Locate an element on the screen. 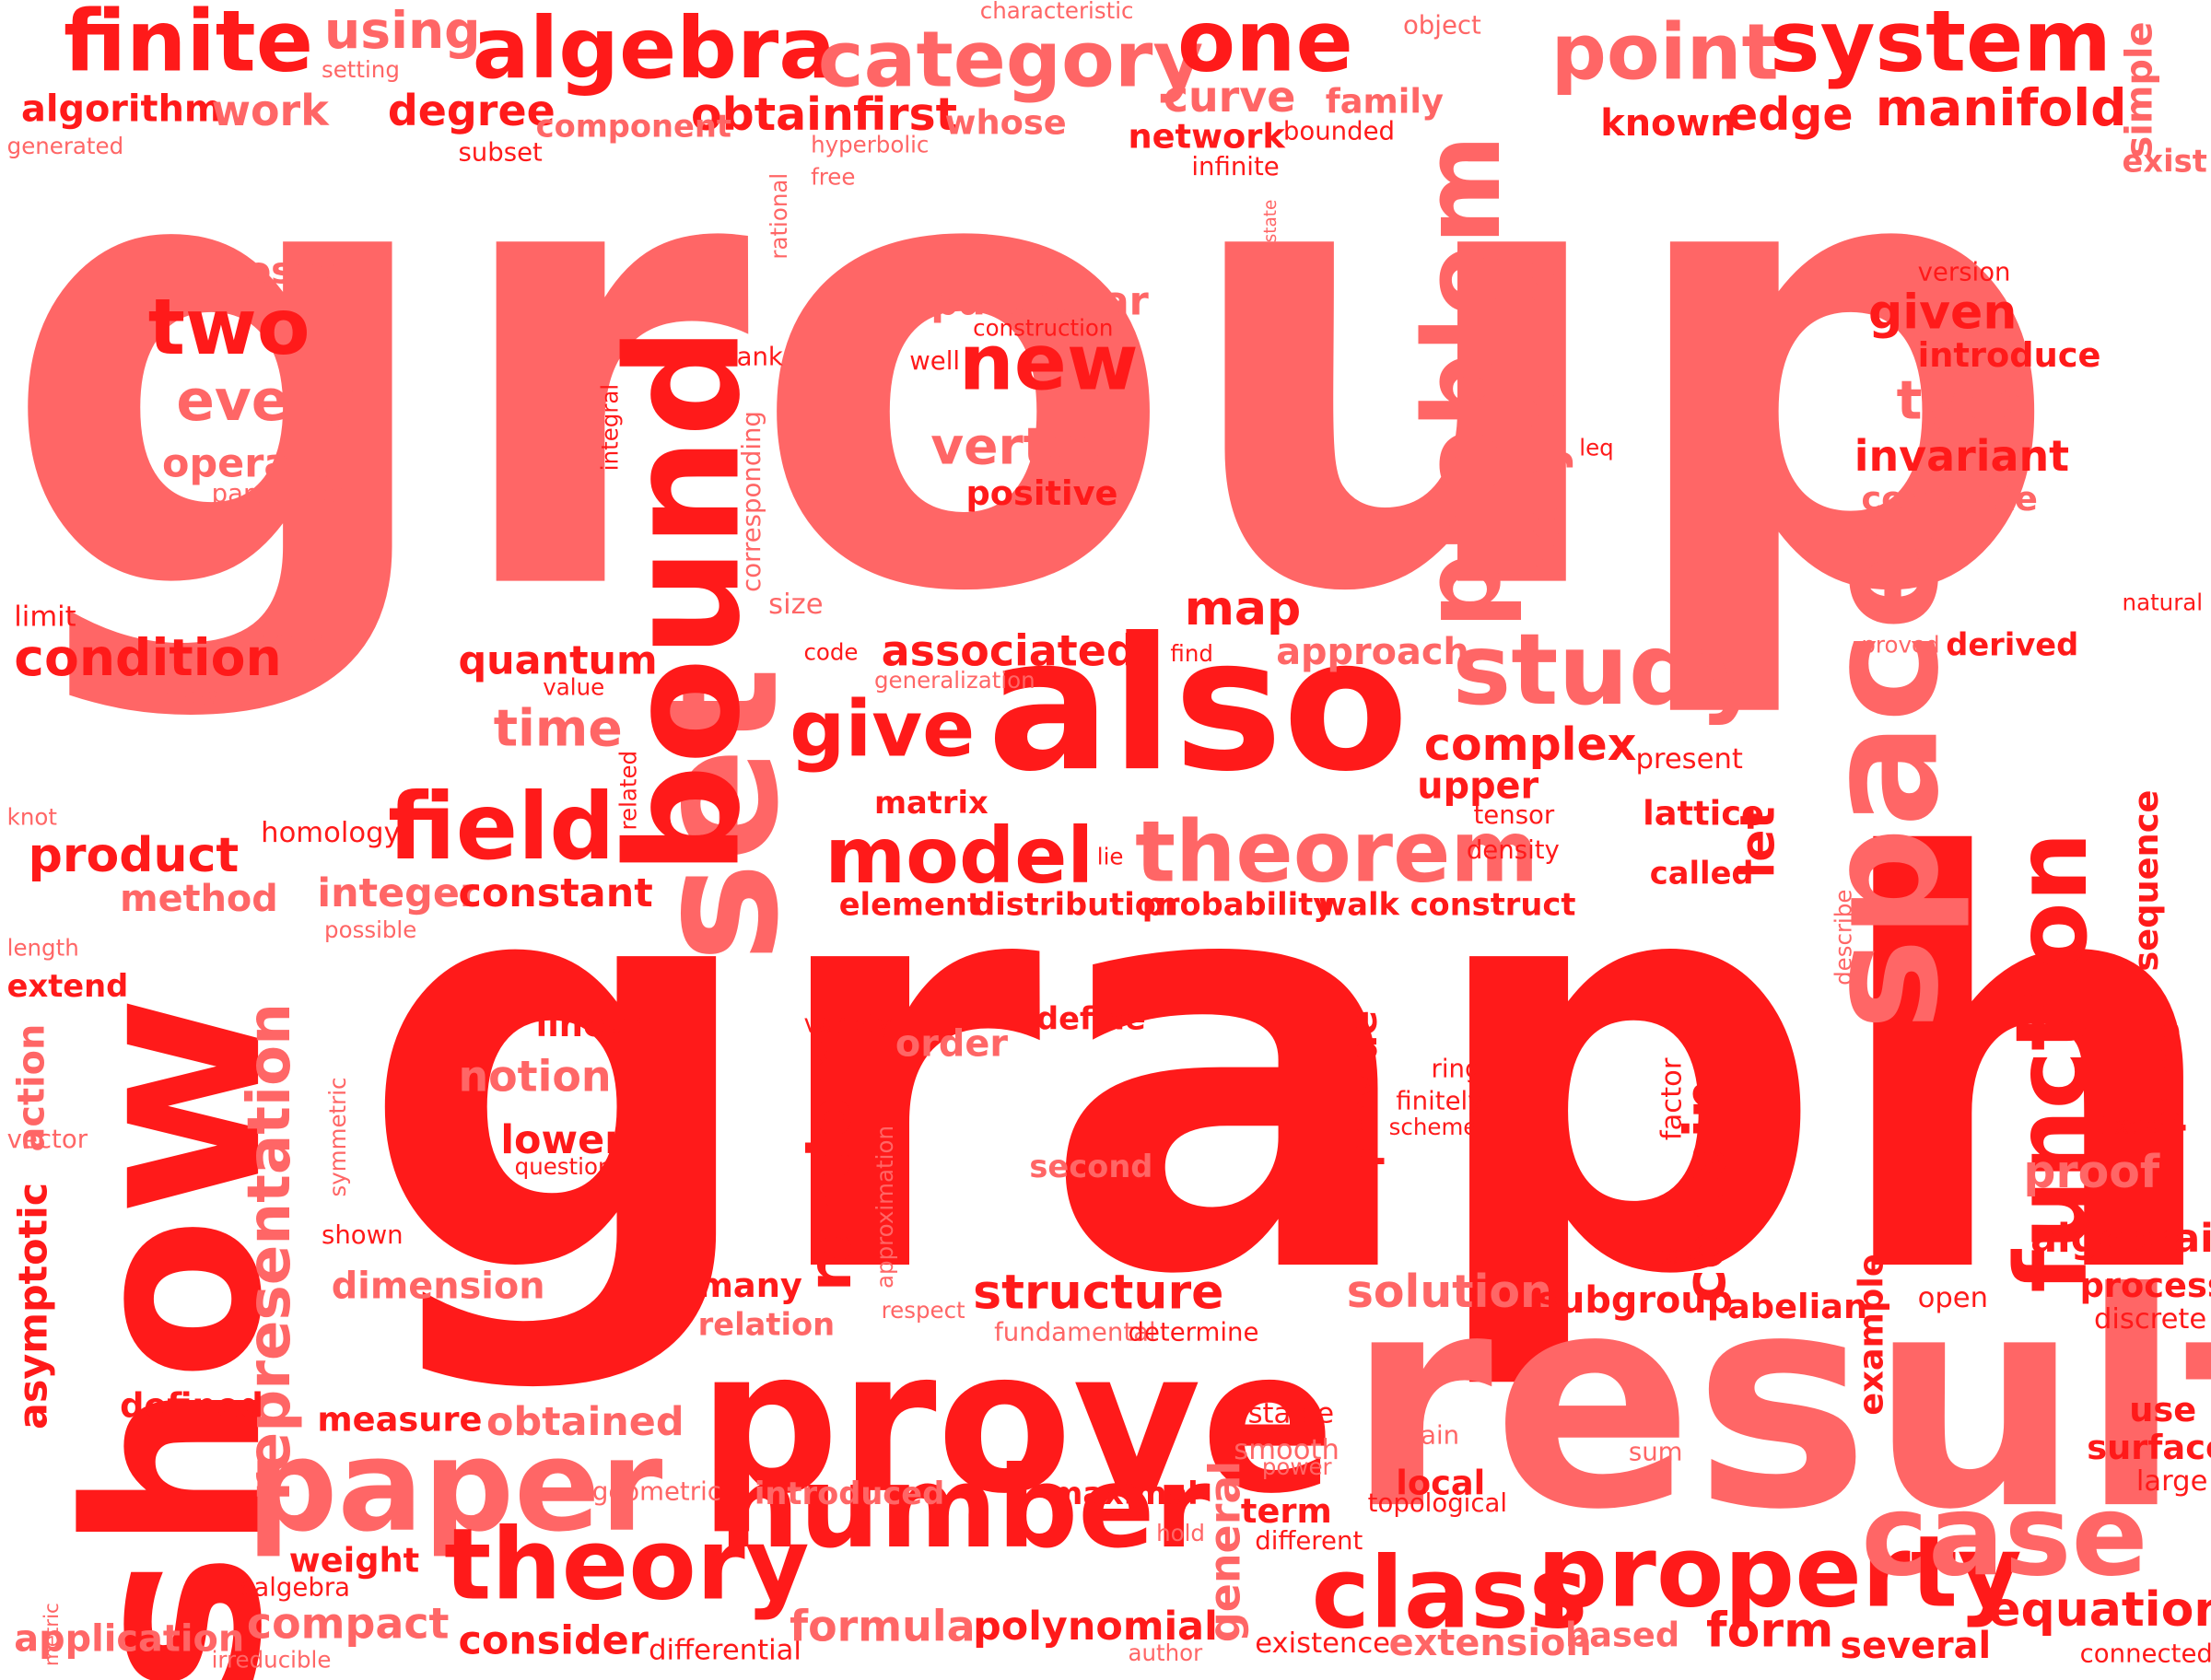 This screenshot has height=1680, width=2211. word-work: work is located at coordinates (270, 112).